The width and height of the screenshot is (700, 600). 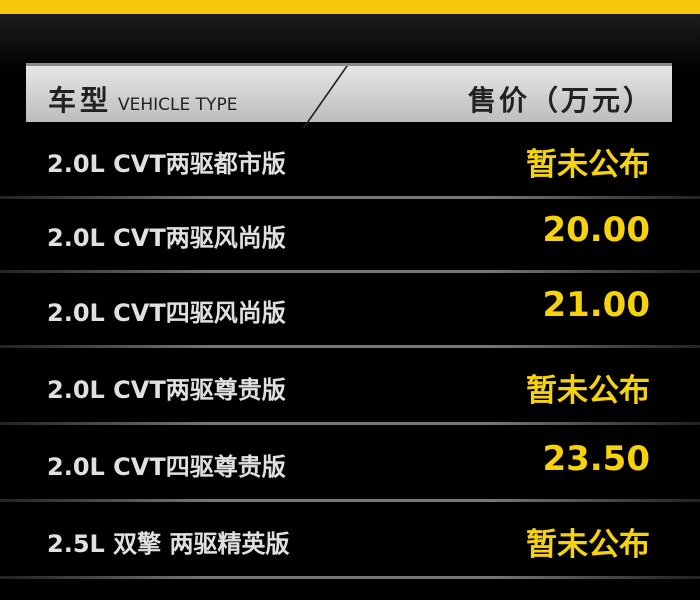 I want to click on vehicle-name: 2.0L CVT四驱风尚版, so click(x=166, y=313).